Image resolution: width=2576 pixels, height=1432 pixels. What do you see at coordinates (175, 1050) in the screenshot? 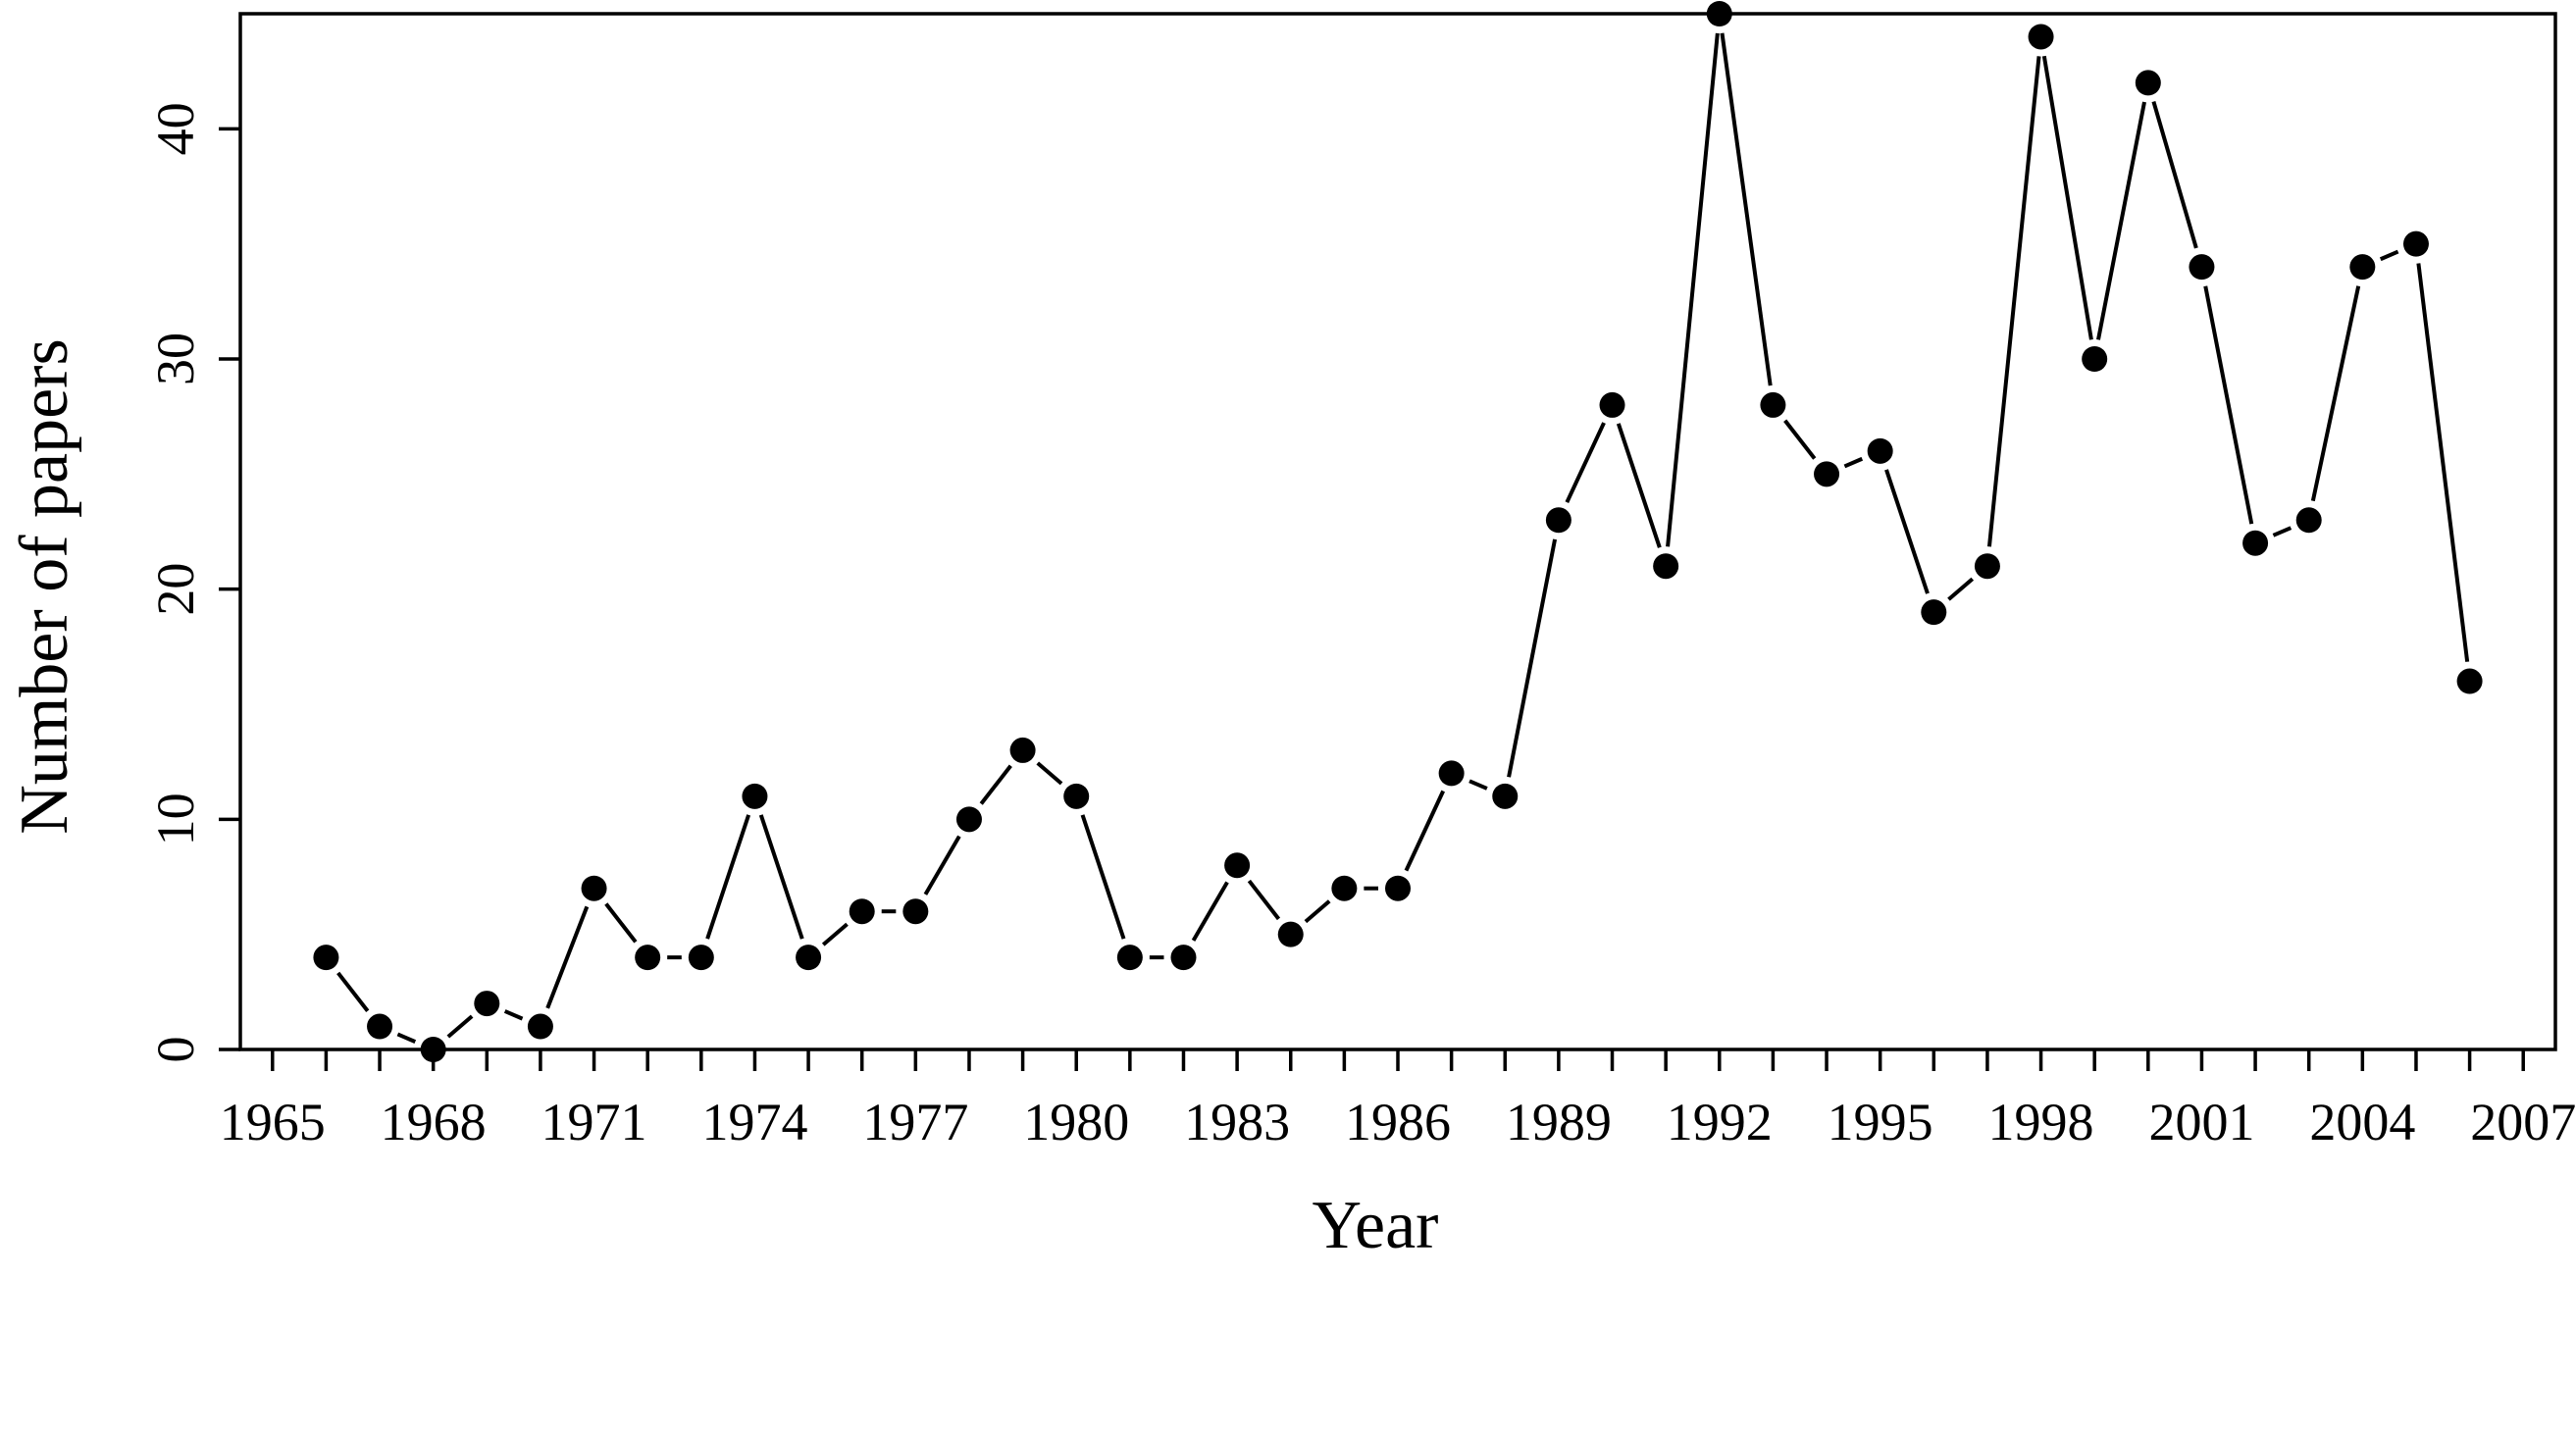
I see `y-tick-label: 0` at bounding box center [175, 1050].